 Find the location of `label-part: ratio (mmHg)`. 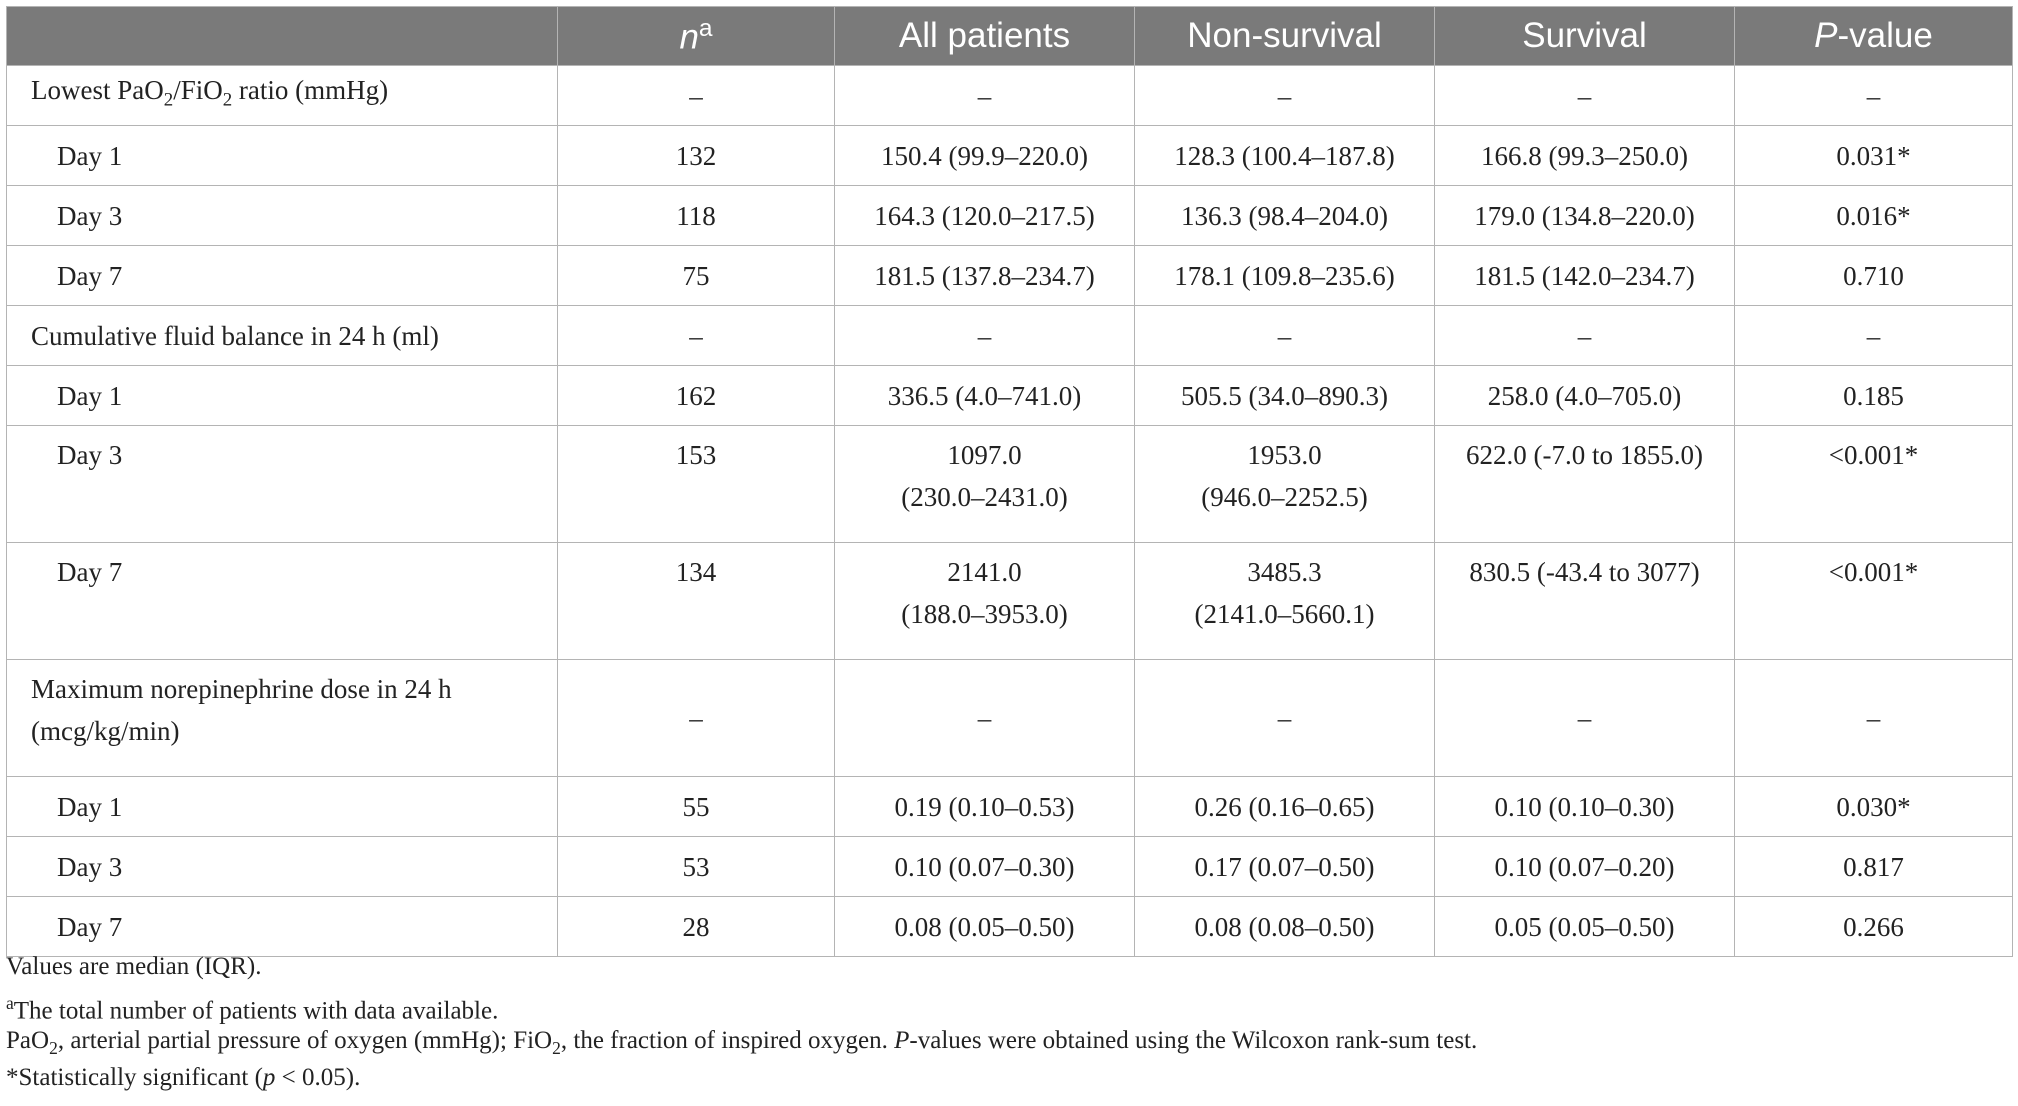

label-part: ratio (mmHg) is located at coordinates (310, 90).